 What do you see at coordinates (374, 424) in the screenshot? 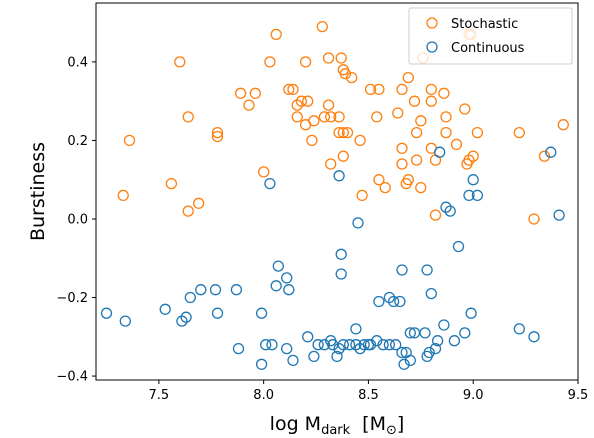
I see `x-axis-label-unit-open: [M` at bounding box center [374, 424].